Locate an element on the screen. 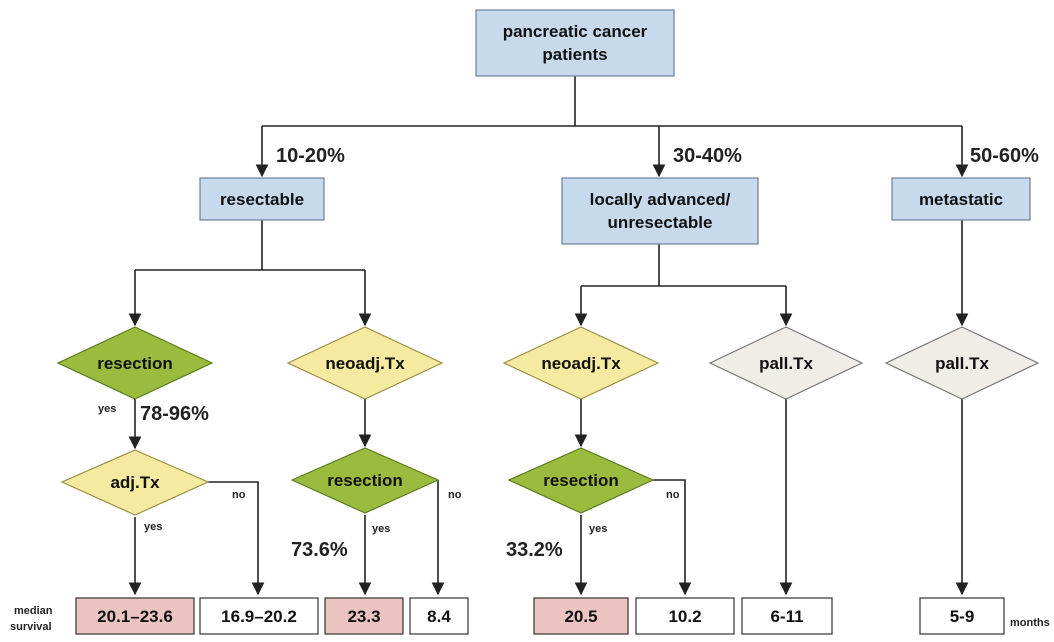 The height and width of the screenshot is (642, 1054). la-neoadj-label: neoadj.Tx is located at coordinates (581, 363).